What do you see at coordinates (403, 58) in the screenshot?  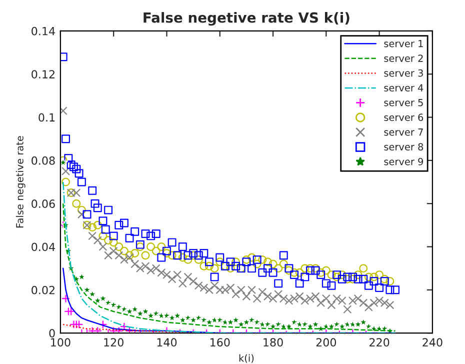 I see `legend-label: server 2` at bounding box center [403, 58].